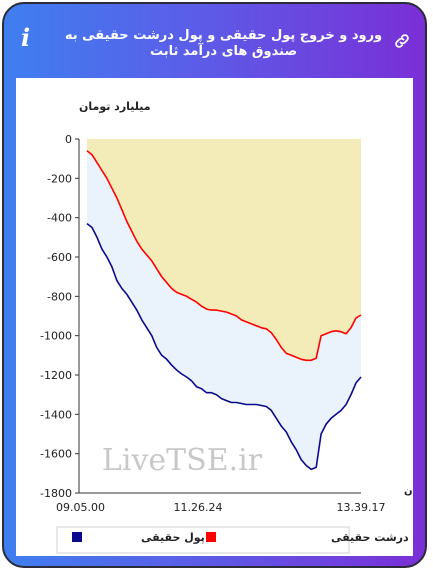 The image size is (433, 574). Describe the element at coordinates (56, 493) in the screenshot. I see `y-tick-label: -1800` at that location.